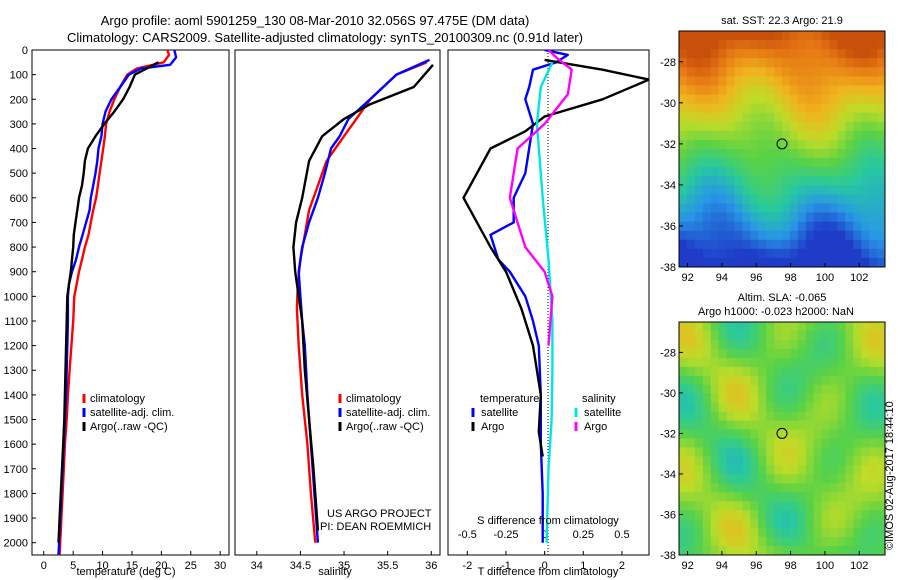  Describe the element at coordinates (257, 566) in the screenshot. I see `s-xtick-label-0: 34` at that location.